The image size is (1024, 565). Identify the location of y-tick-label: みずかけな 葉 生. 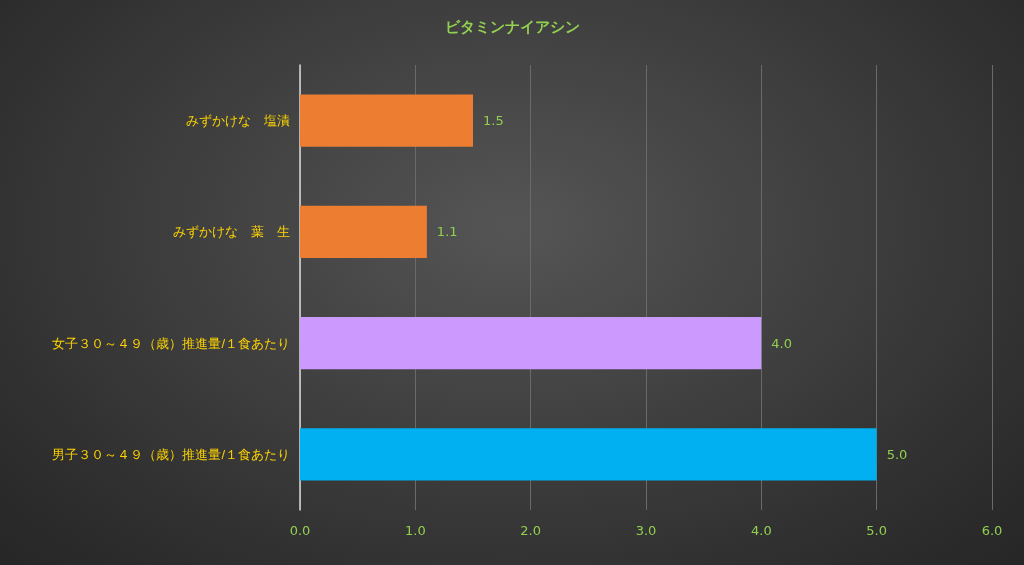
(231, 232).